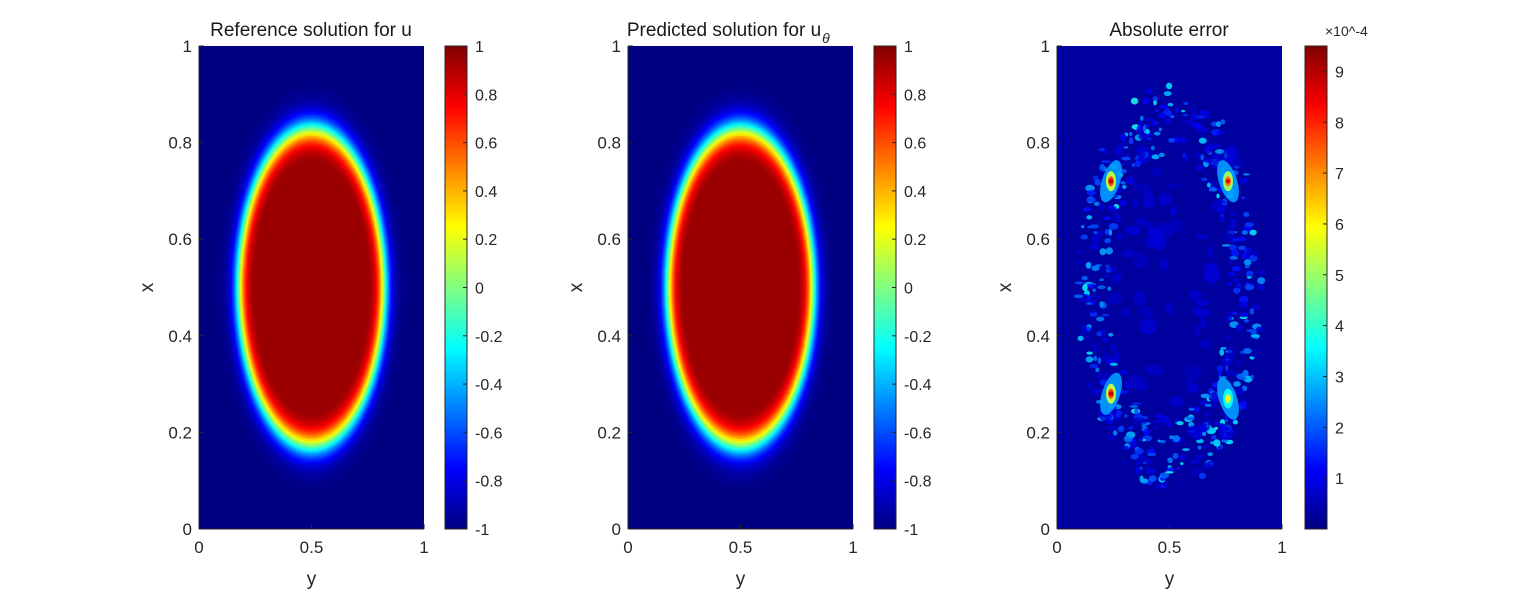 This screenshot has height=595, width=1528. I want to click on y-tick-label: 0, so click(1045, 529).